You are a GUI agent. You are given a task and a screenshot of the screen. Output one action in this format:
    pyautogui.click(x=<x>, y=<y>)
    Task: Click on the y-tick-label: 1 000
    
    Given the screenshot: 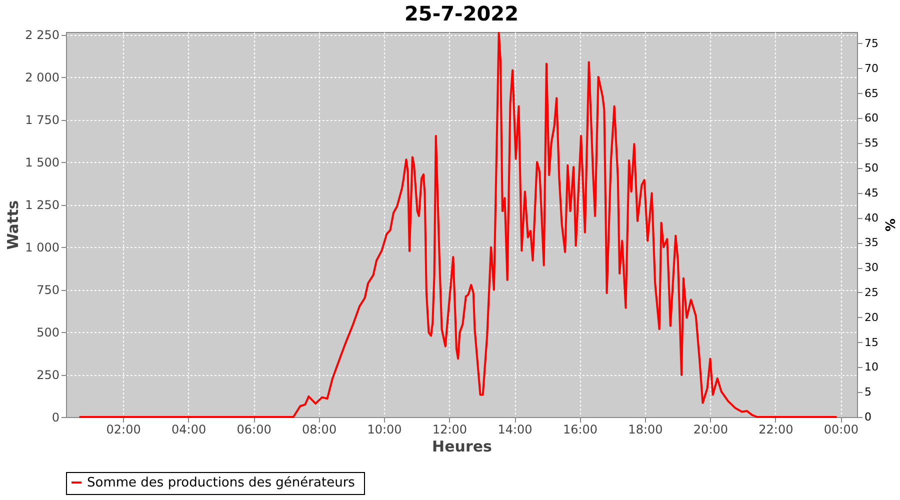 What is the action you would take?
    pyautogui.click(x=42, y=247)
    